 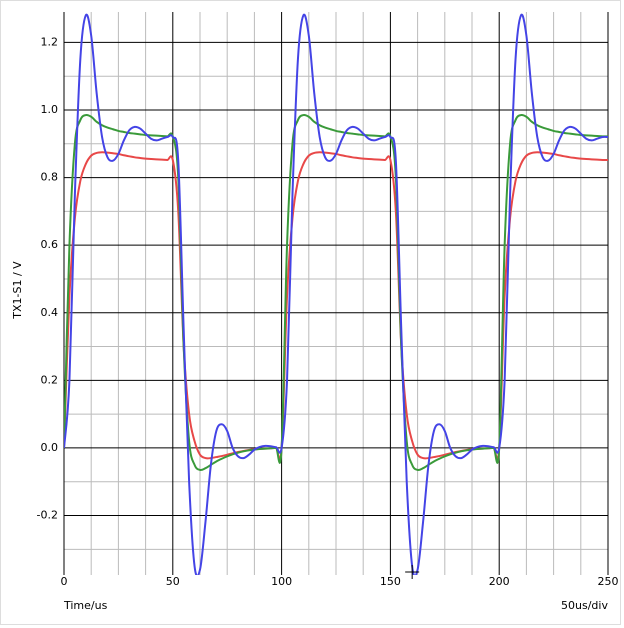 I want to click on y-axis-label: TX1-S1 / V, so click(x=17, y=290).